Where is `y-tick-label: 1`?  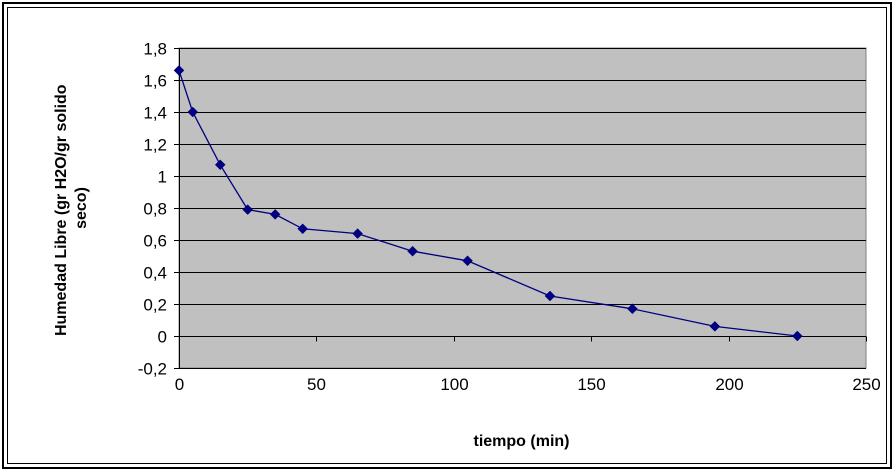
y-tick-label: 1 is located at coordinates (162, 177).